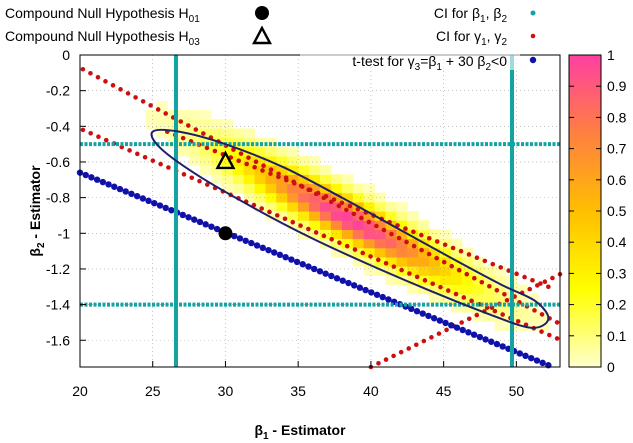  Describe the element at coordinates (58, 162) in the screenshot. I see `y-tick-label: -0.6` at that location.